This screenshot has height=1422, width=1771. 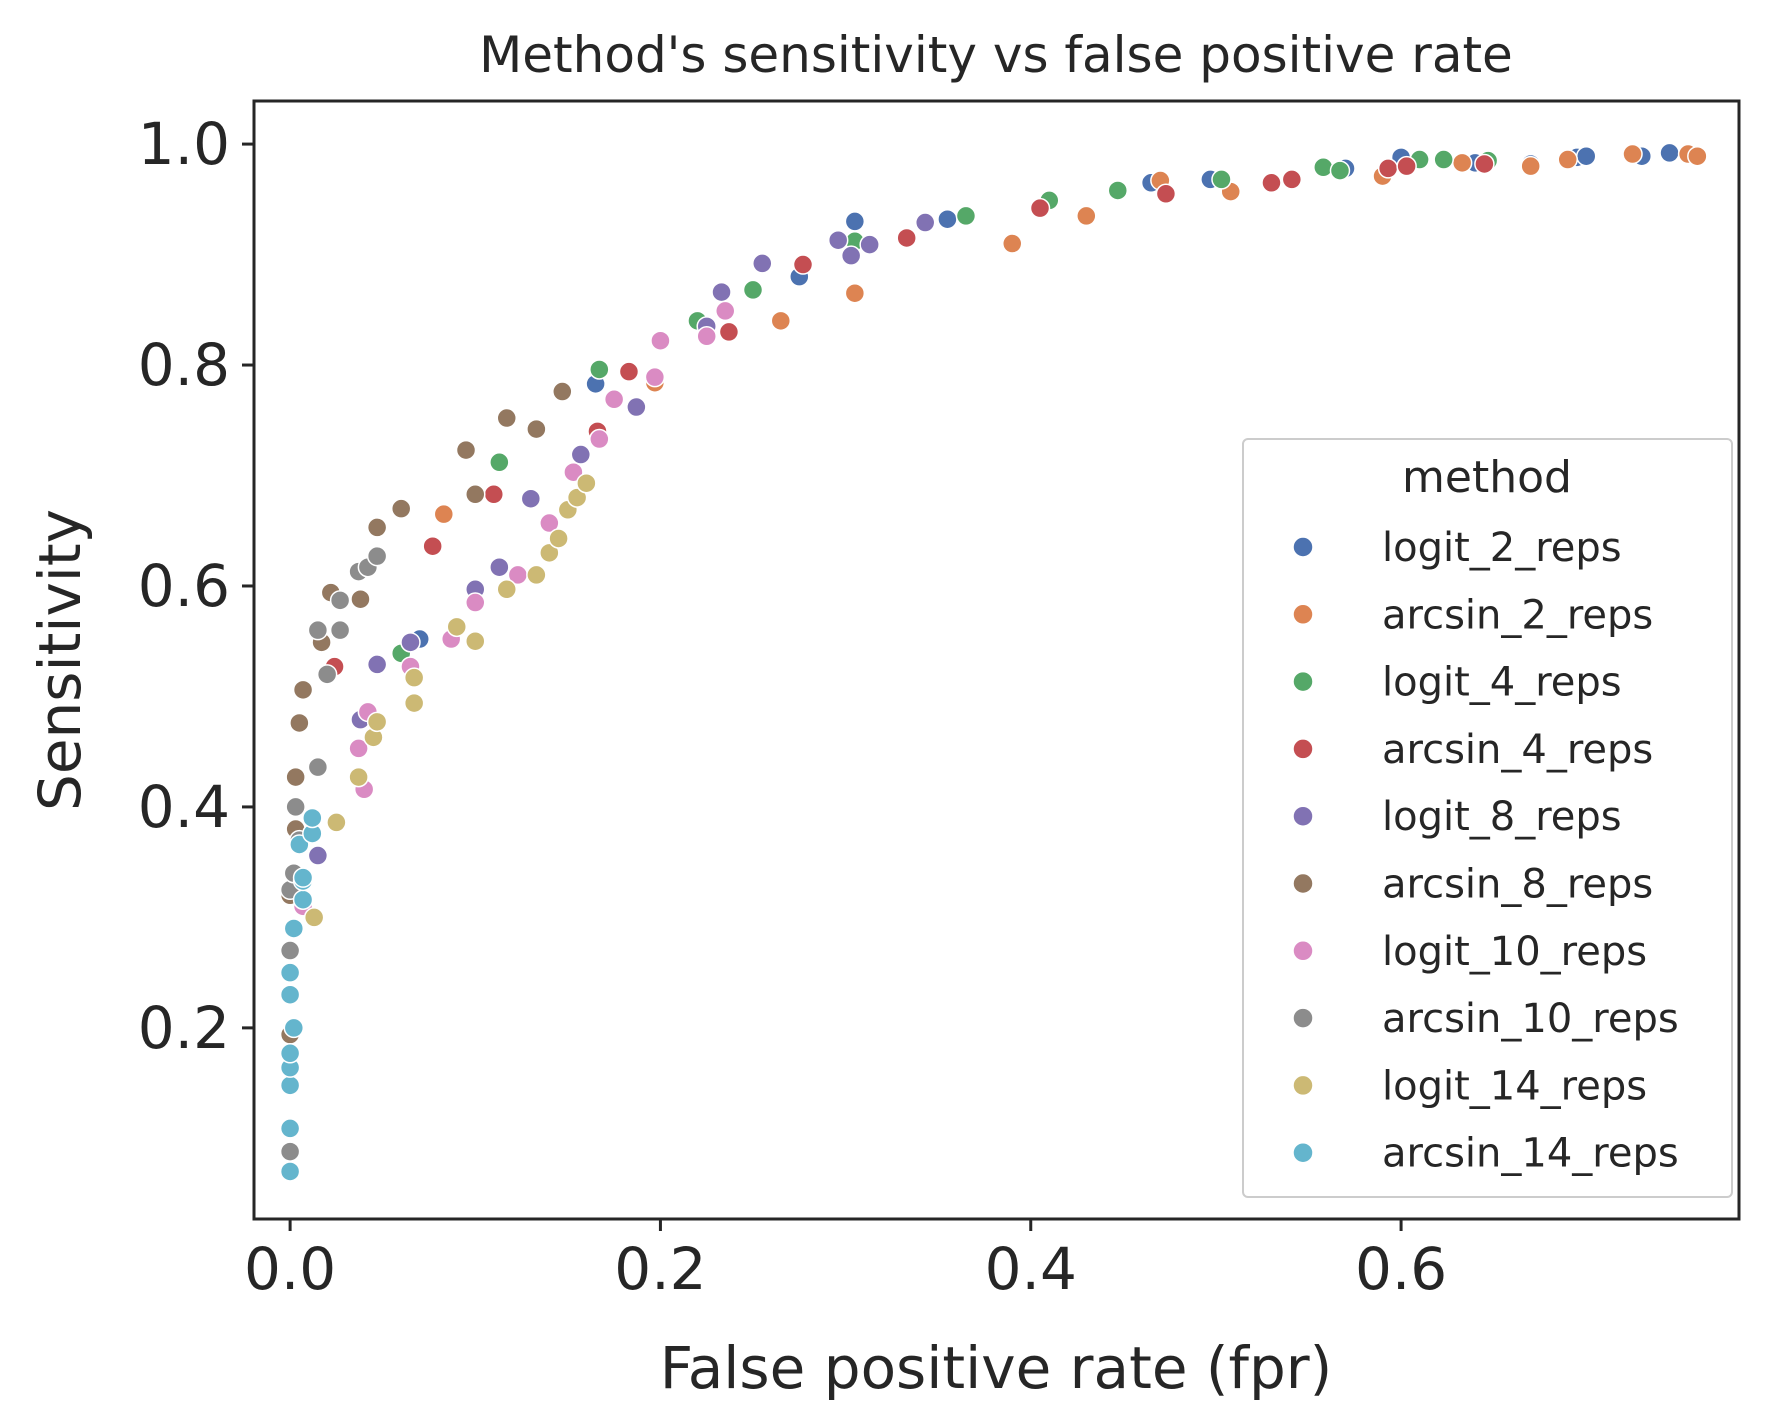 What do you see at coordinates (1031, 1269) in the screenshot?
I see `x-tick-label: 0.4` at bounding box center [1031, 1269].